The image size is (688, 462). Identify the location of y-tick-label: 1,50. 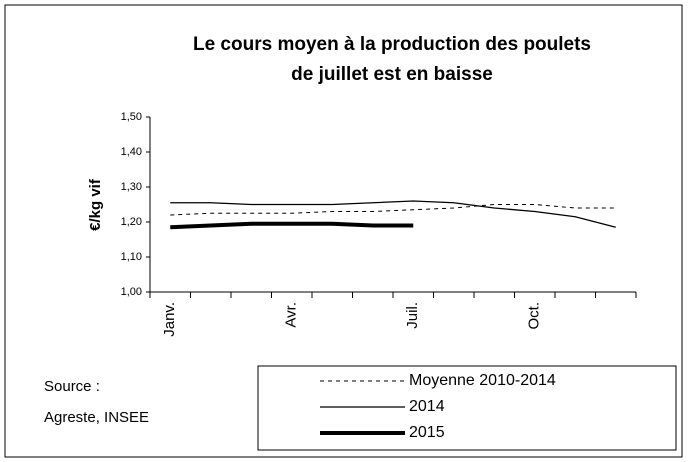
(131, 117).